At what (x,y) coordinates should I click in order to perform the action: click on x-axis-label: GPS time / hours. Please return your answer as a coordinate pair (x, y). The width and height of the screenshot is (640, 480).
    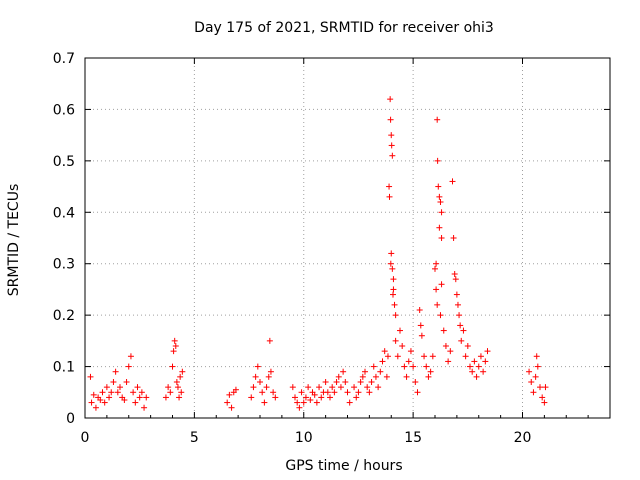
    Looking at the image, I should click on (343, 466).